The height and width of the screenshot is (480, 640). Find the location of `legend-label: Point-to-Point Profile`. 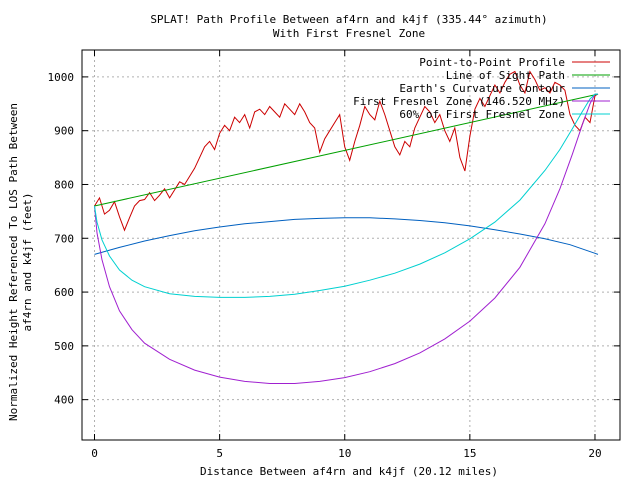

legend-label: Point-to-Point Profile is located at coordinates (492, 62).